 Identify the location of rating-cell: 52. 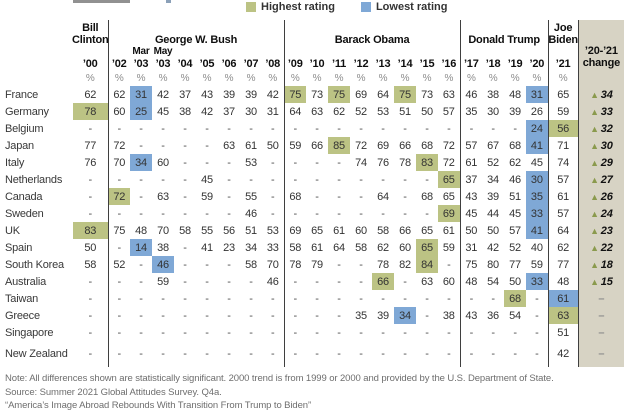
(361, 111).